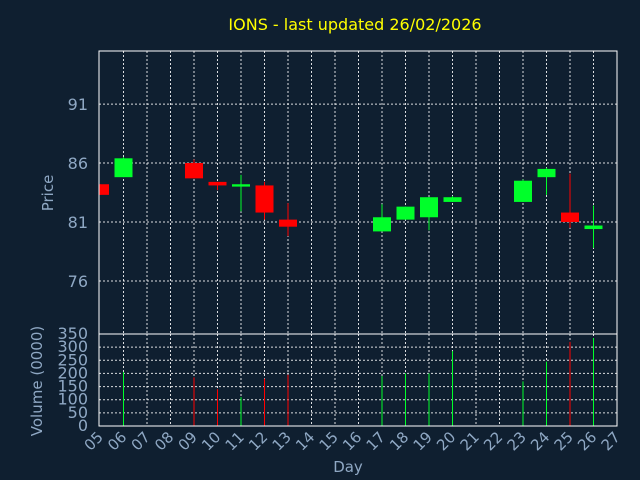 This screenshot has height=480, width=640. What do you see at coordinates (282, 441) in the screenshot?
I see `x-tick: 13` at bounding box center [282, 441].